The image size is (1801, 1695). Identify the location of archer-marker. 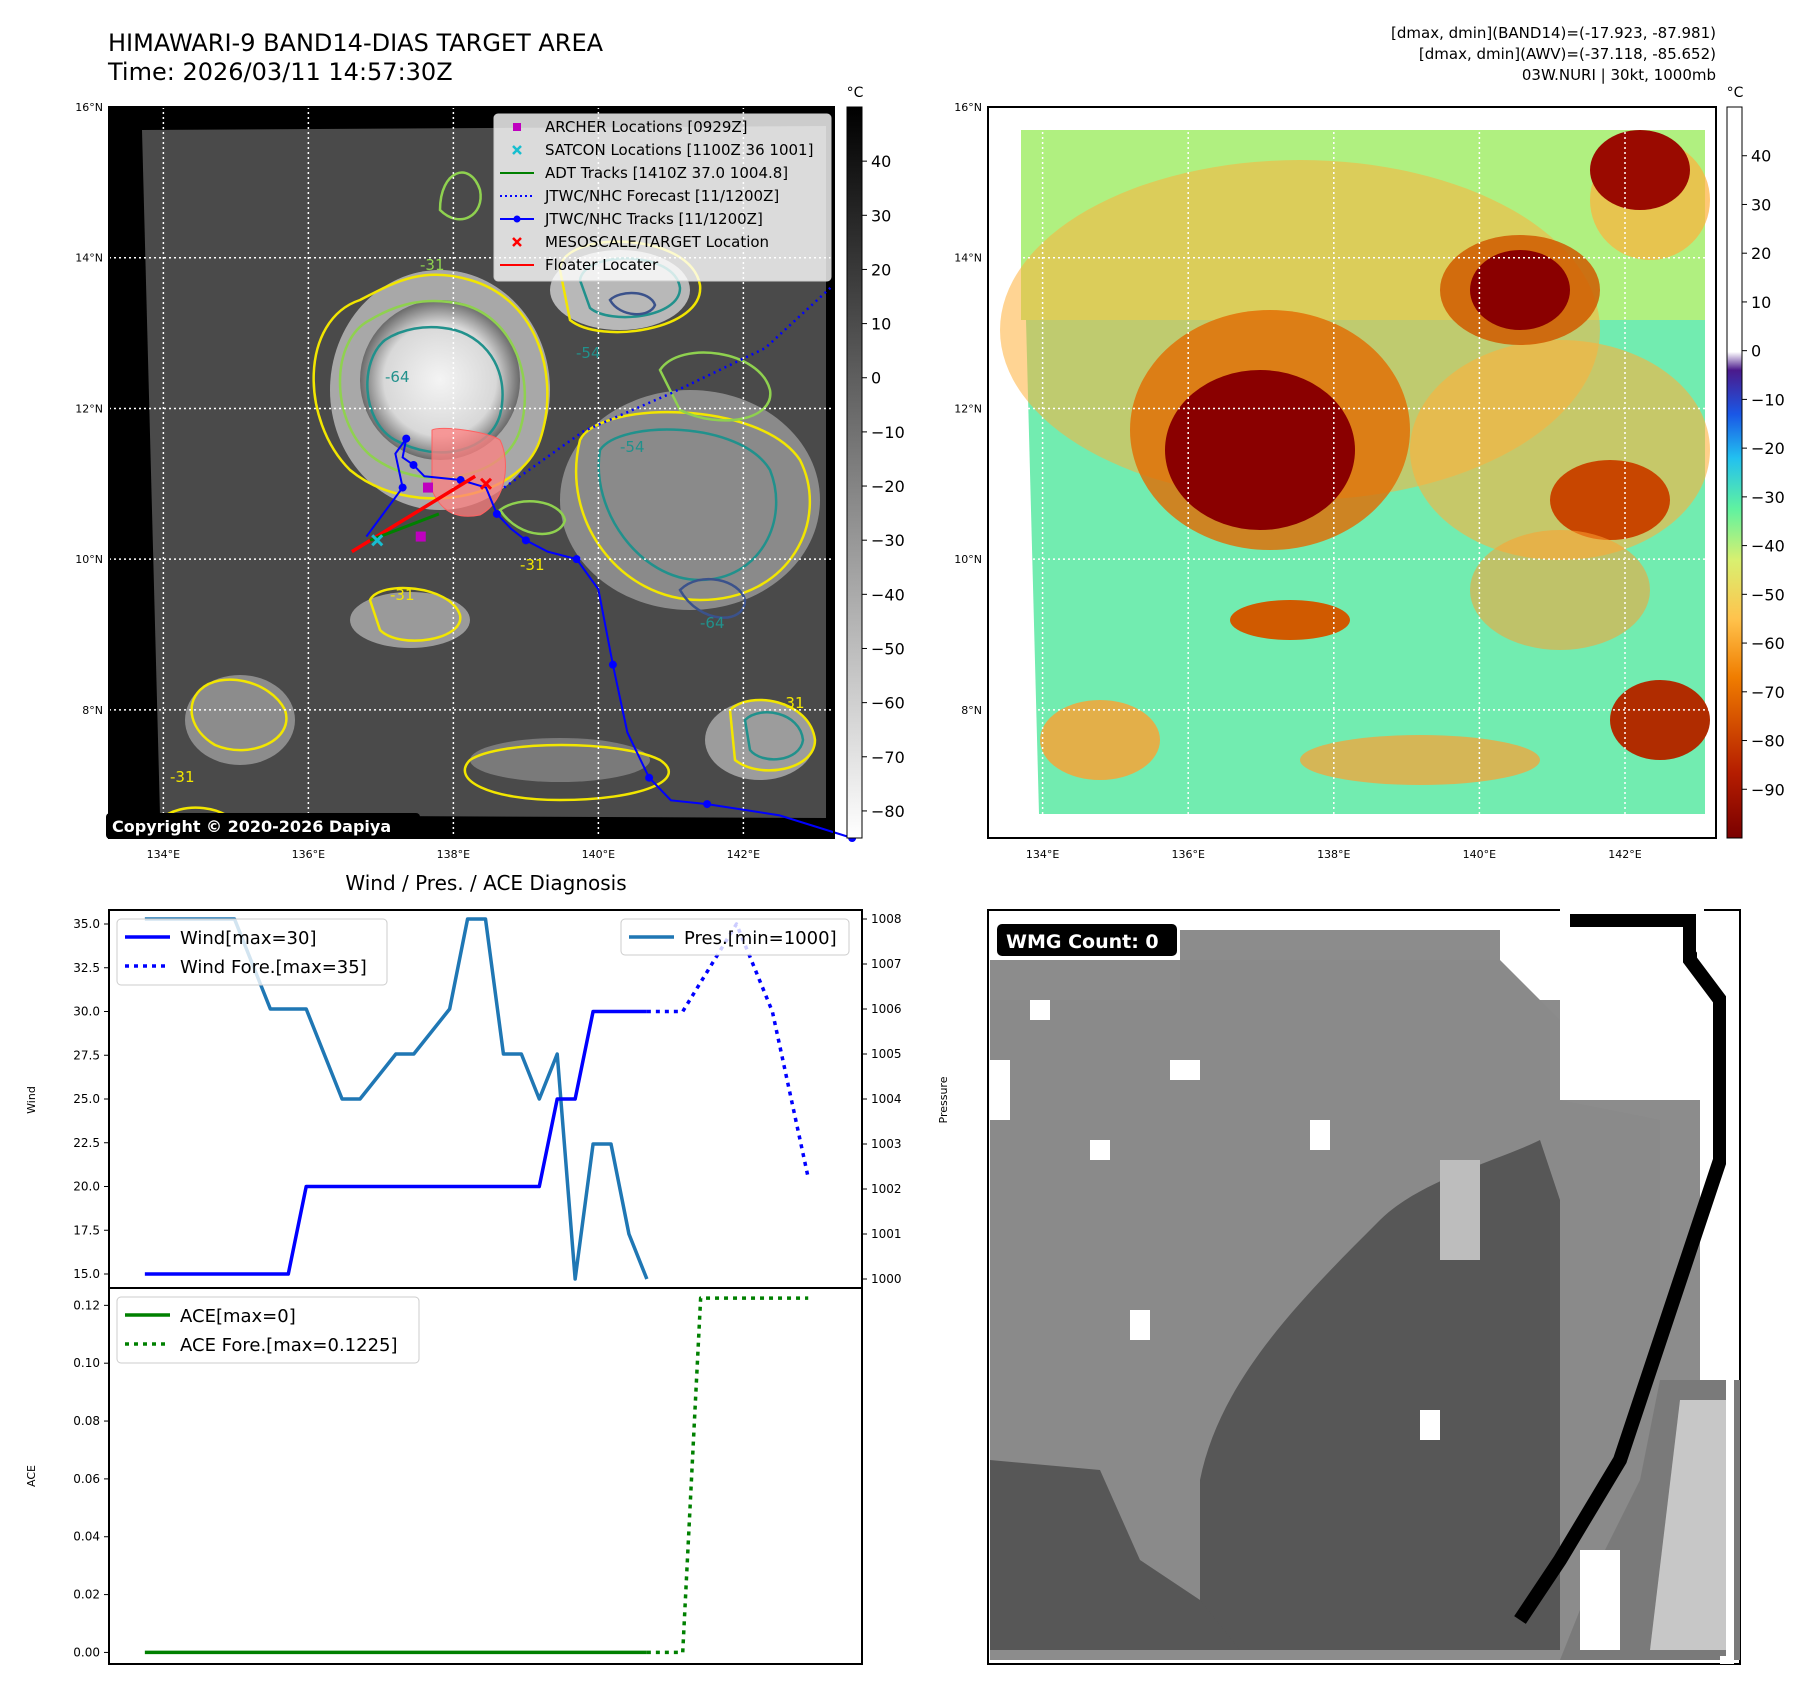
(428, 487).